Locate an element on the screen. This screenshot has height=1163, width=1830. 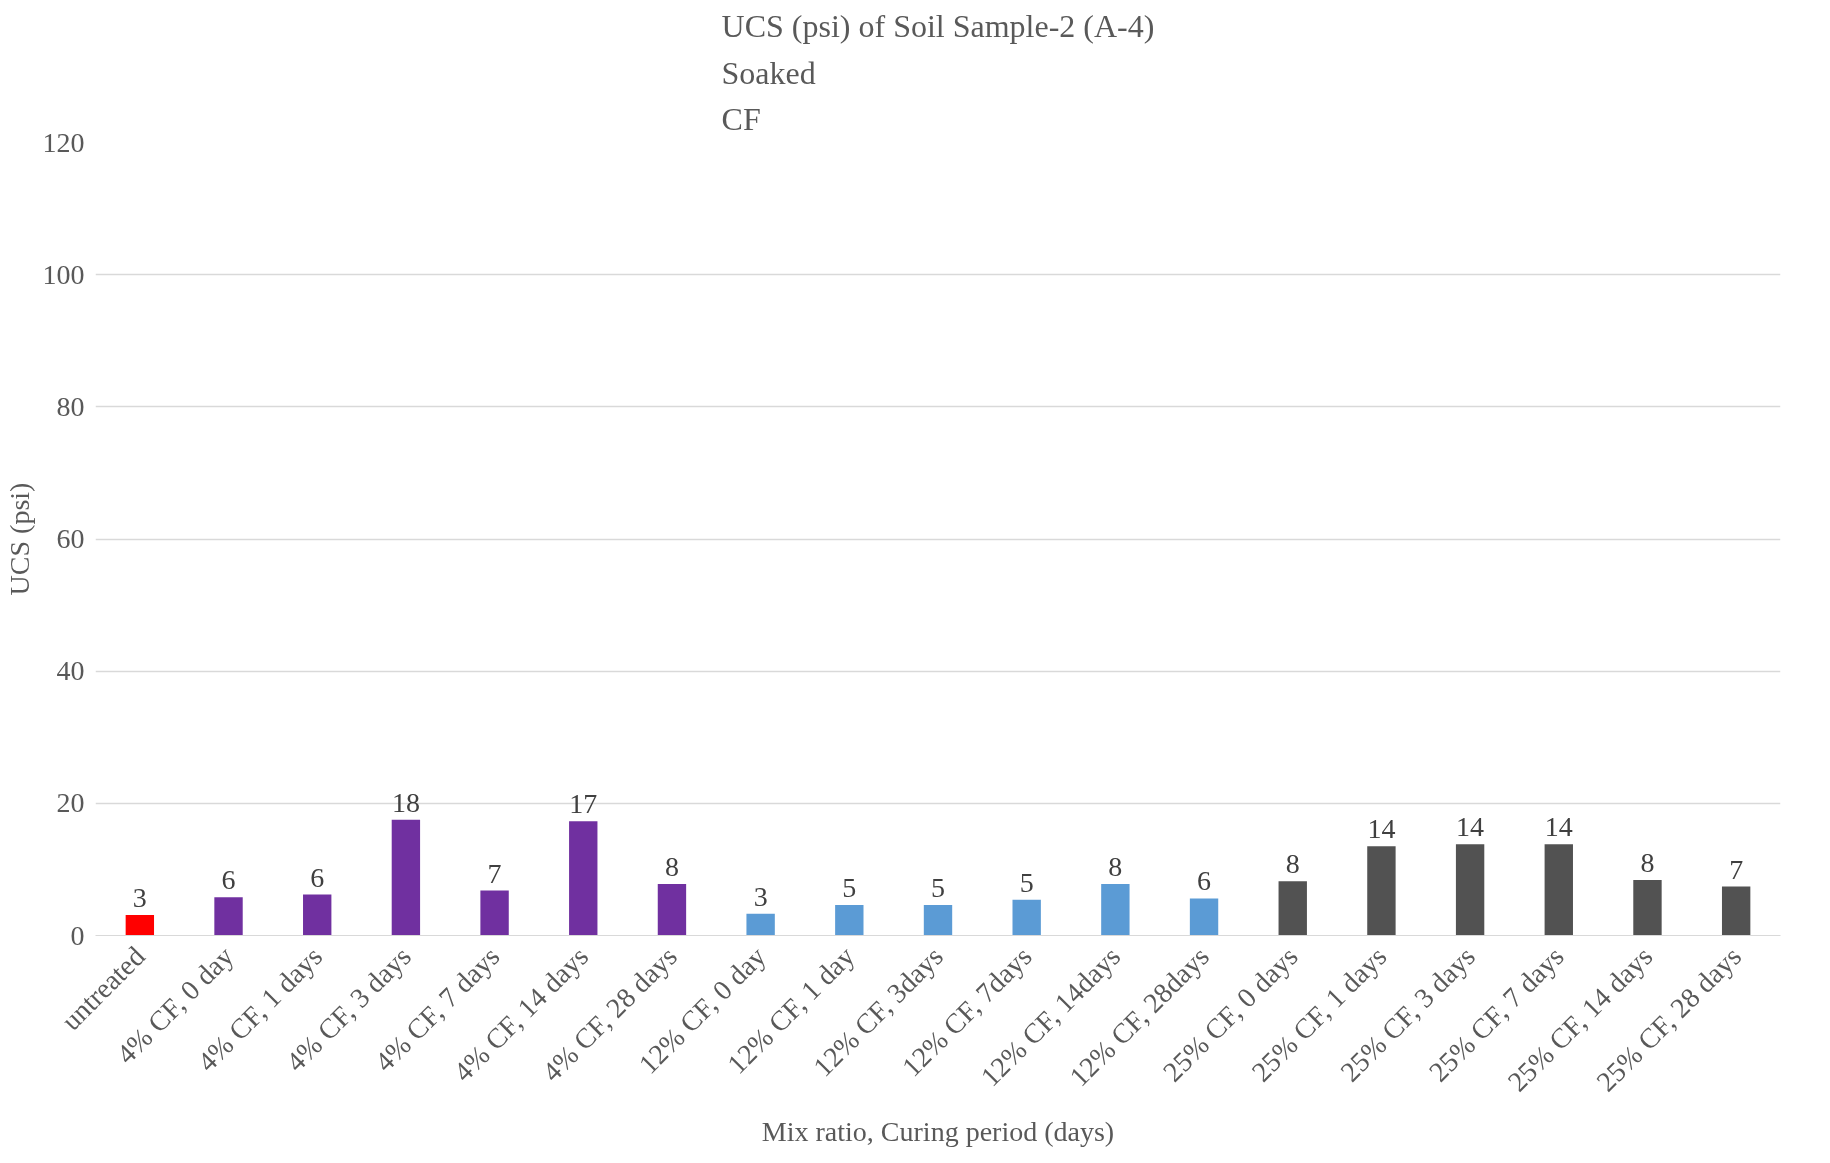
y-axis-title: UCS (psi) is located at coordinates (19, 539).